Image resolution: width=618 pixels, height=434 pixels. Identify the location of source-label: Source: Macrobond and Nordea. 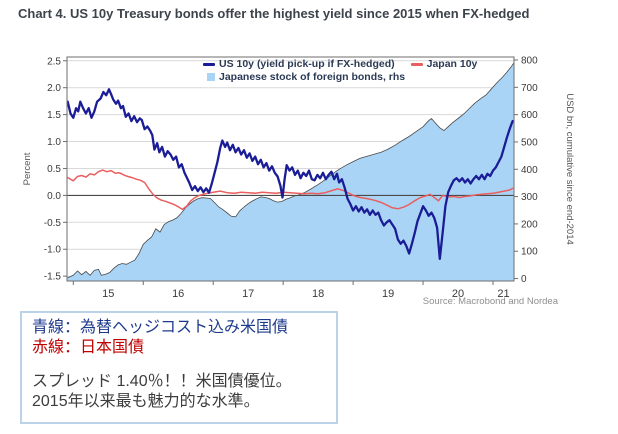
(490, 301).